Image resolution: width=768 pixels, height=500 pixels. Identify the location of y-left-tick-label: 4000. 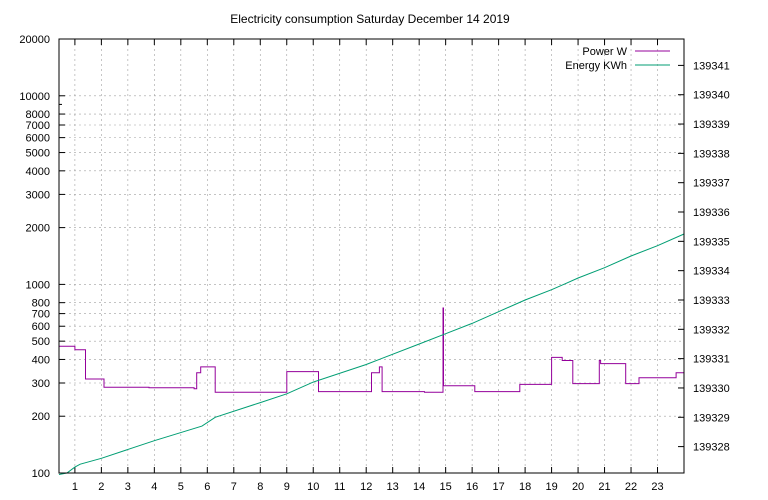
(38, 172).